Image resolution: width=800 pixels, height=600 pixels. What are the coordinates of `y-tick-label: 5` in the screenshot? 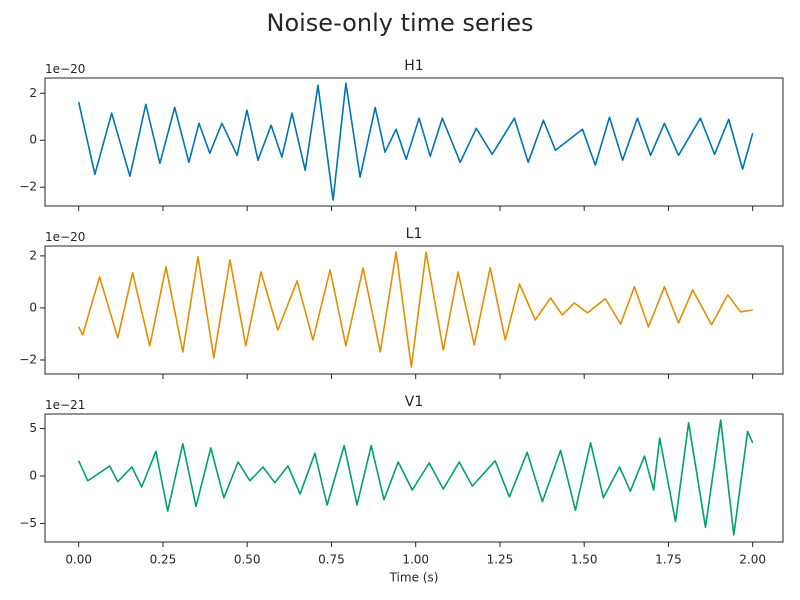 It's located at (33, 428).